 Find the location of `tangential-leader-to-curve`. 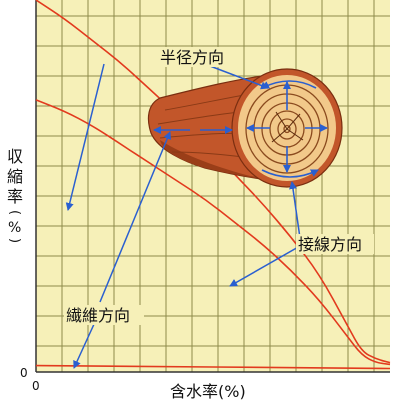

tangential-leader-to-curve is located at coordinates (265, 266).